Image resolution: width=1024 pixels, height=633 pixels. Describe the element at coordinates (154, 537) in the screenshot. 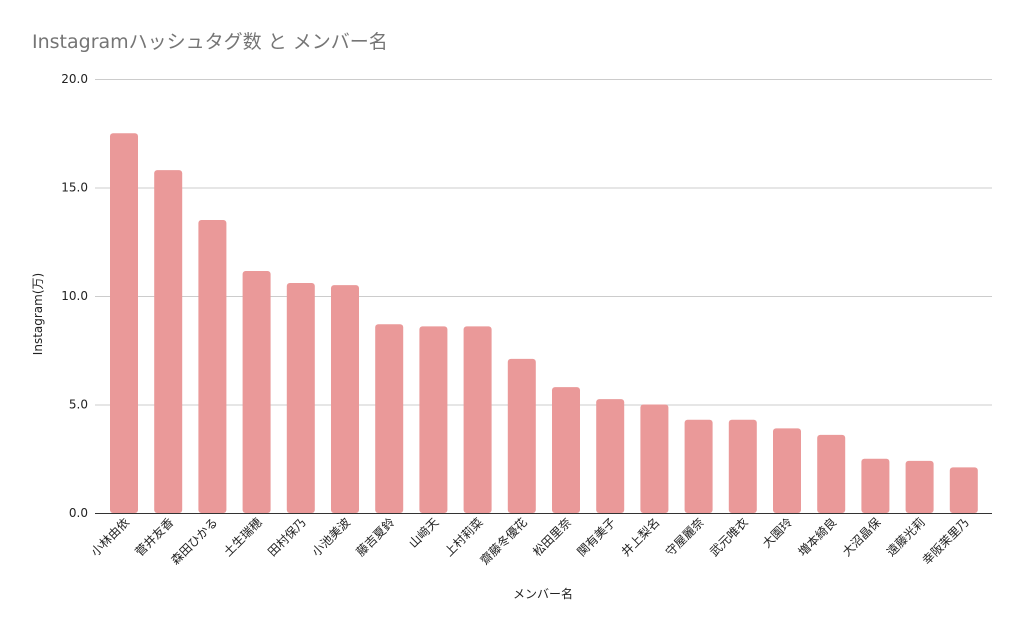

I see `x-tick-label: 菅井友香` at that location.